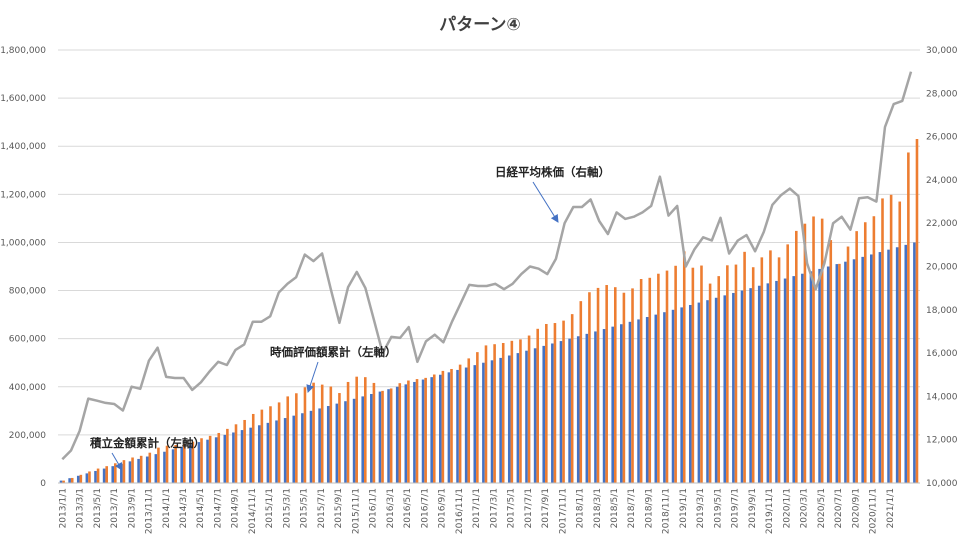  Describe the element at coordinates (684, 508) in the screenshot. I see `x-tick-label: 2019/1/1` at that location.